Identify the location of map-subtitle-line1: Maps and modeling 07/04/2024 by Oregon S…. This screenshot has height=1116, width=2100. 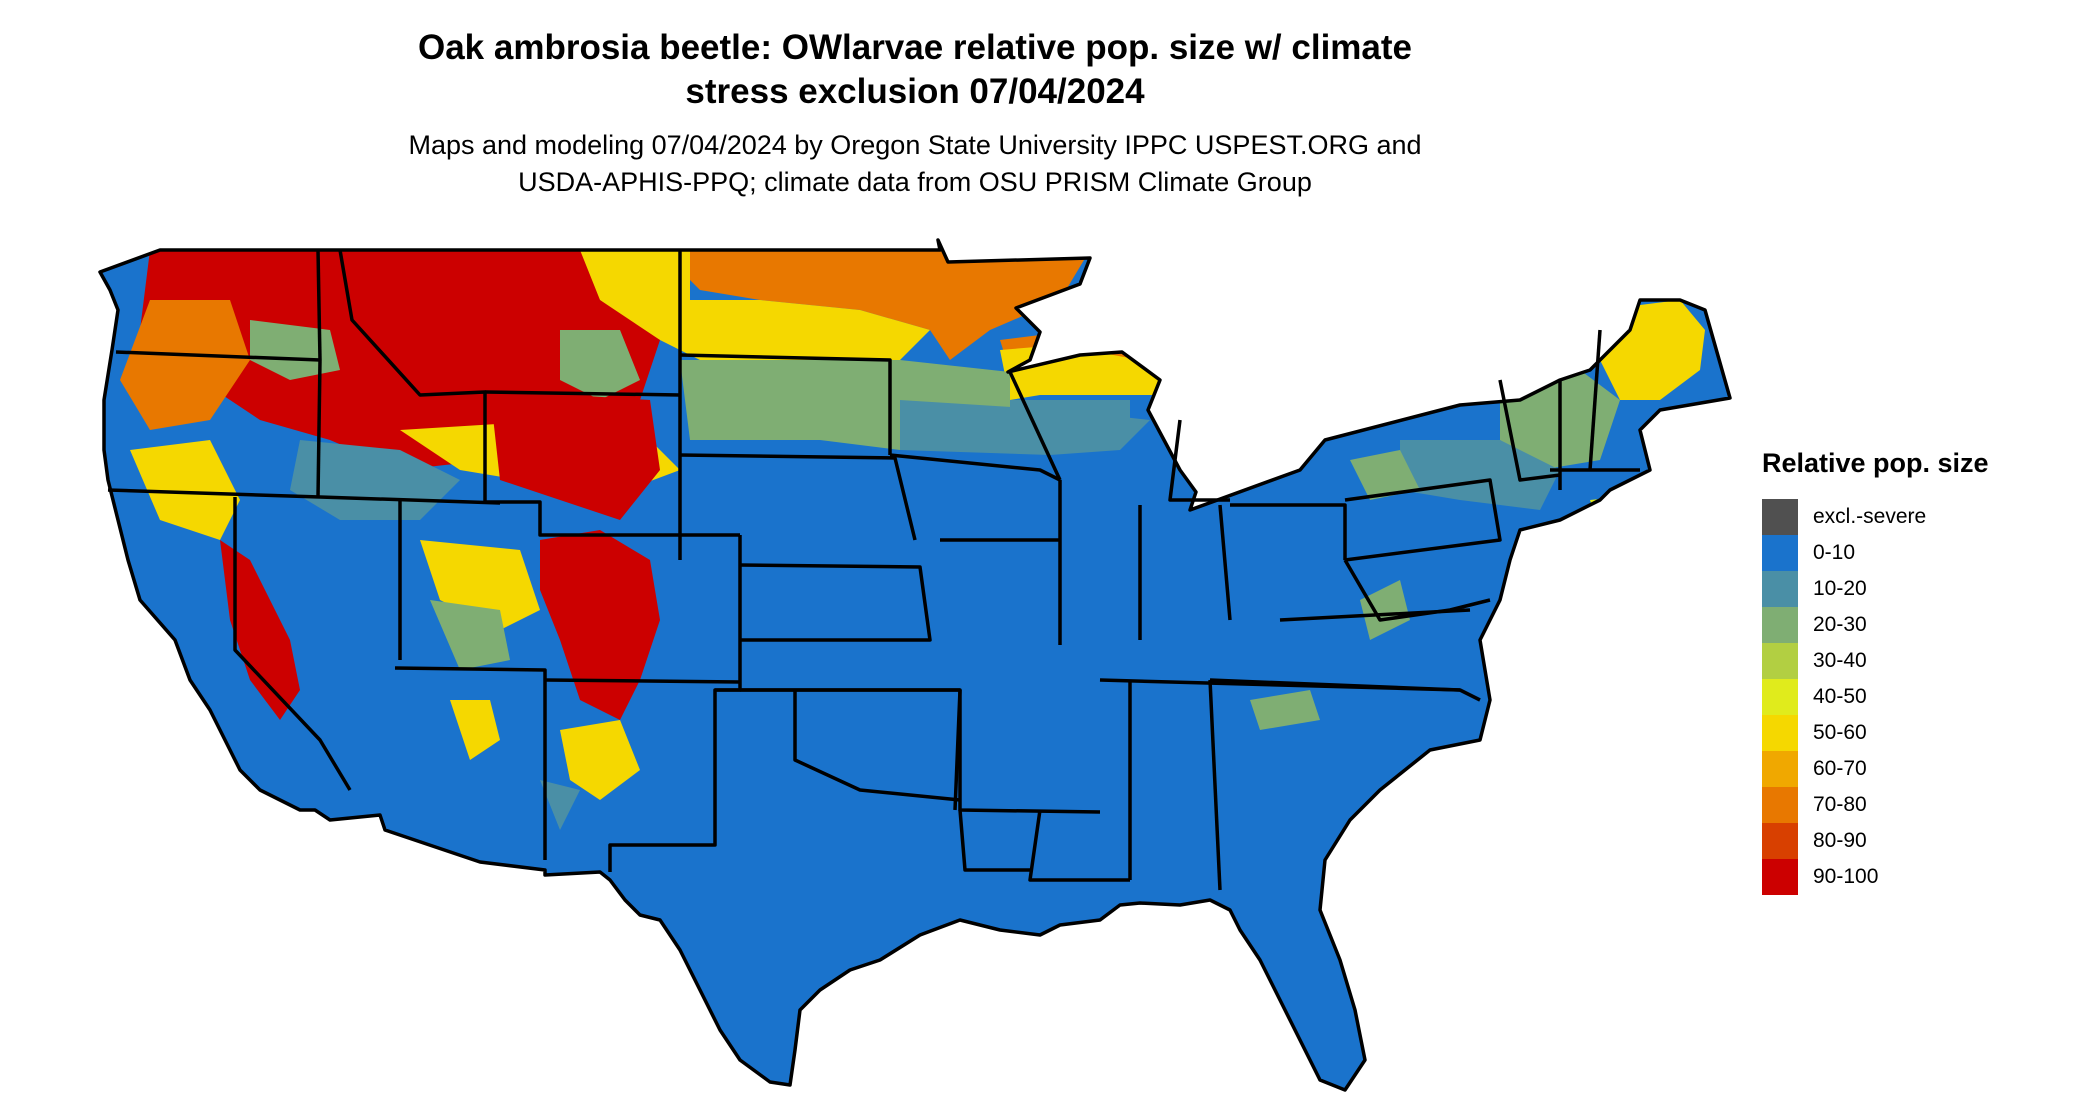
(915, 145).